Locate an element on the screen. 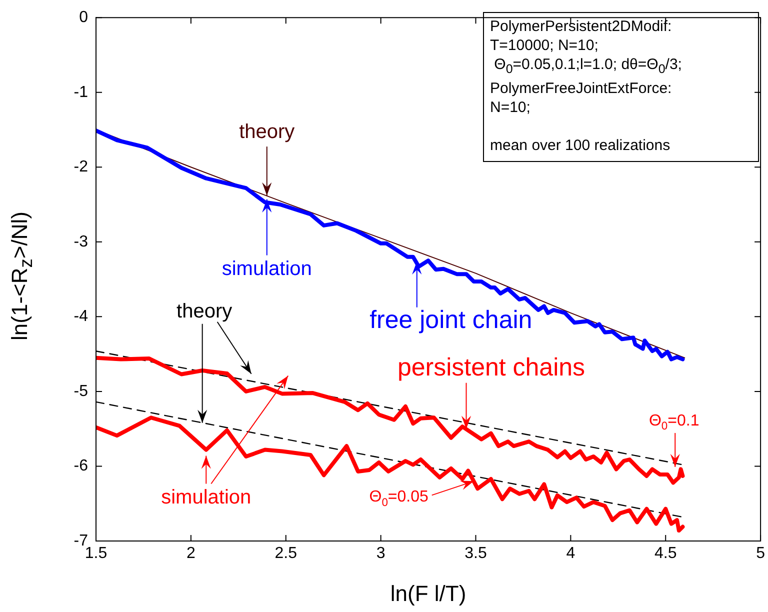 This screenshot has height=612, width=768. x-tick-label: 3 is located at coordinates (381, 553).